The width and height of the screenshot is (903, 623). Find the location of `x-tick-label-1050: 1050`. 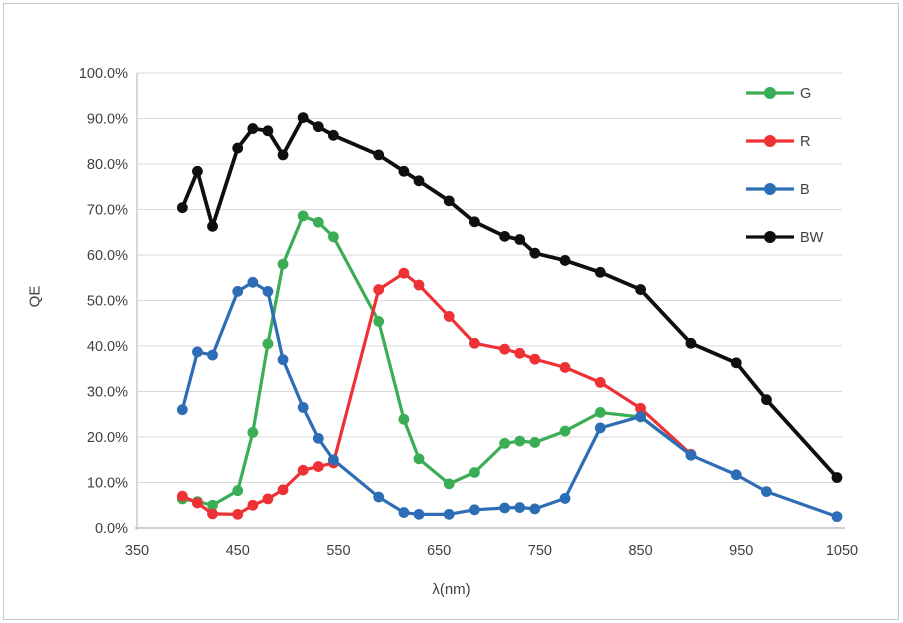

x-tick-label-1050: 1050 is located at coordinates (842, 551).